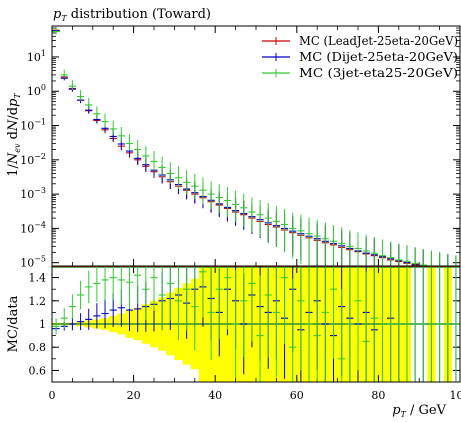  I want to click on ratio-y-tick-label: 1, so click(42, 324).